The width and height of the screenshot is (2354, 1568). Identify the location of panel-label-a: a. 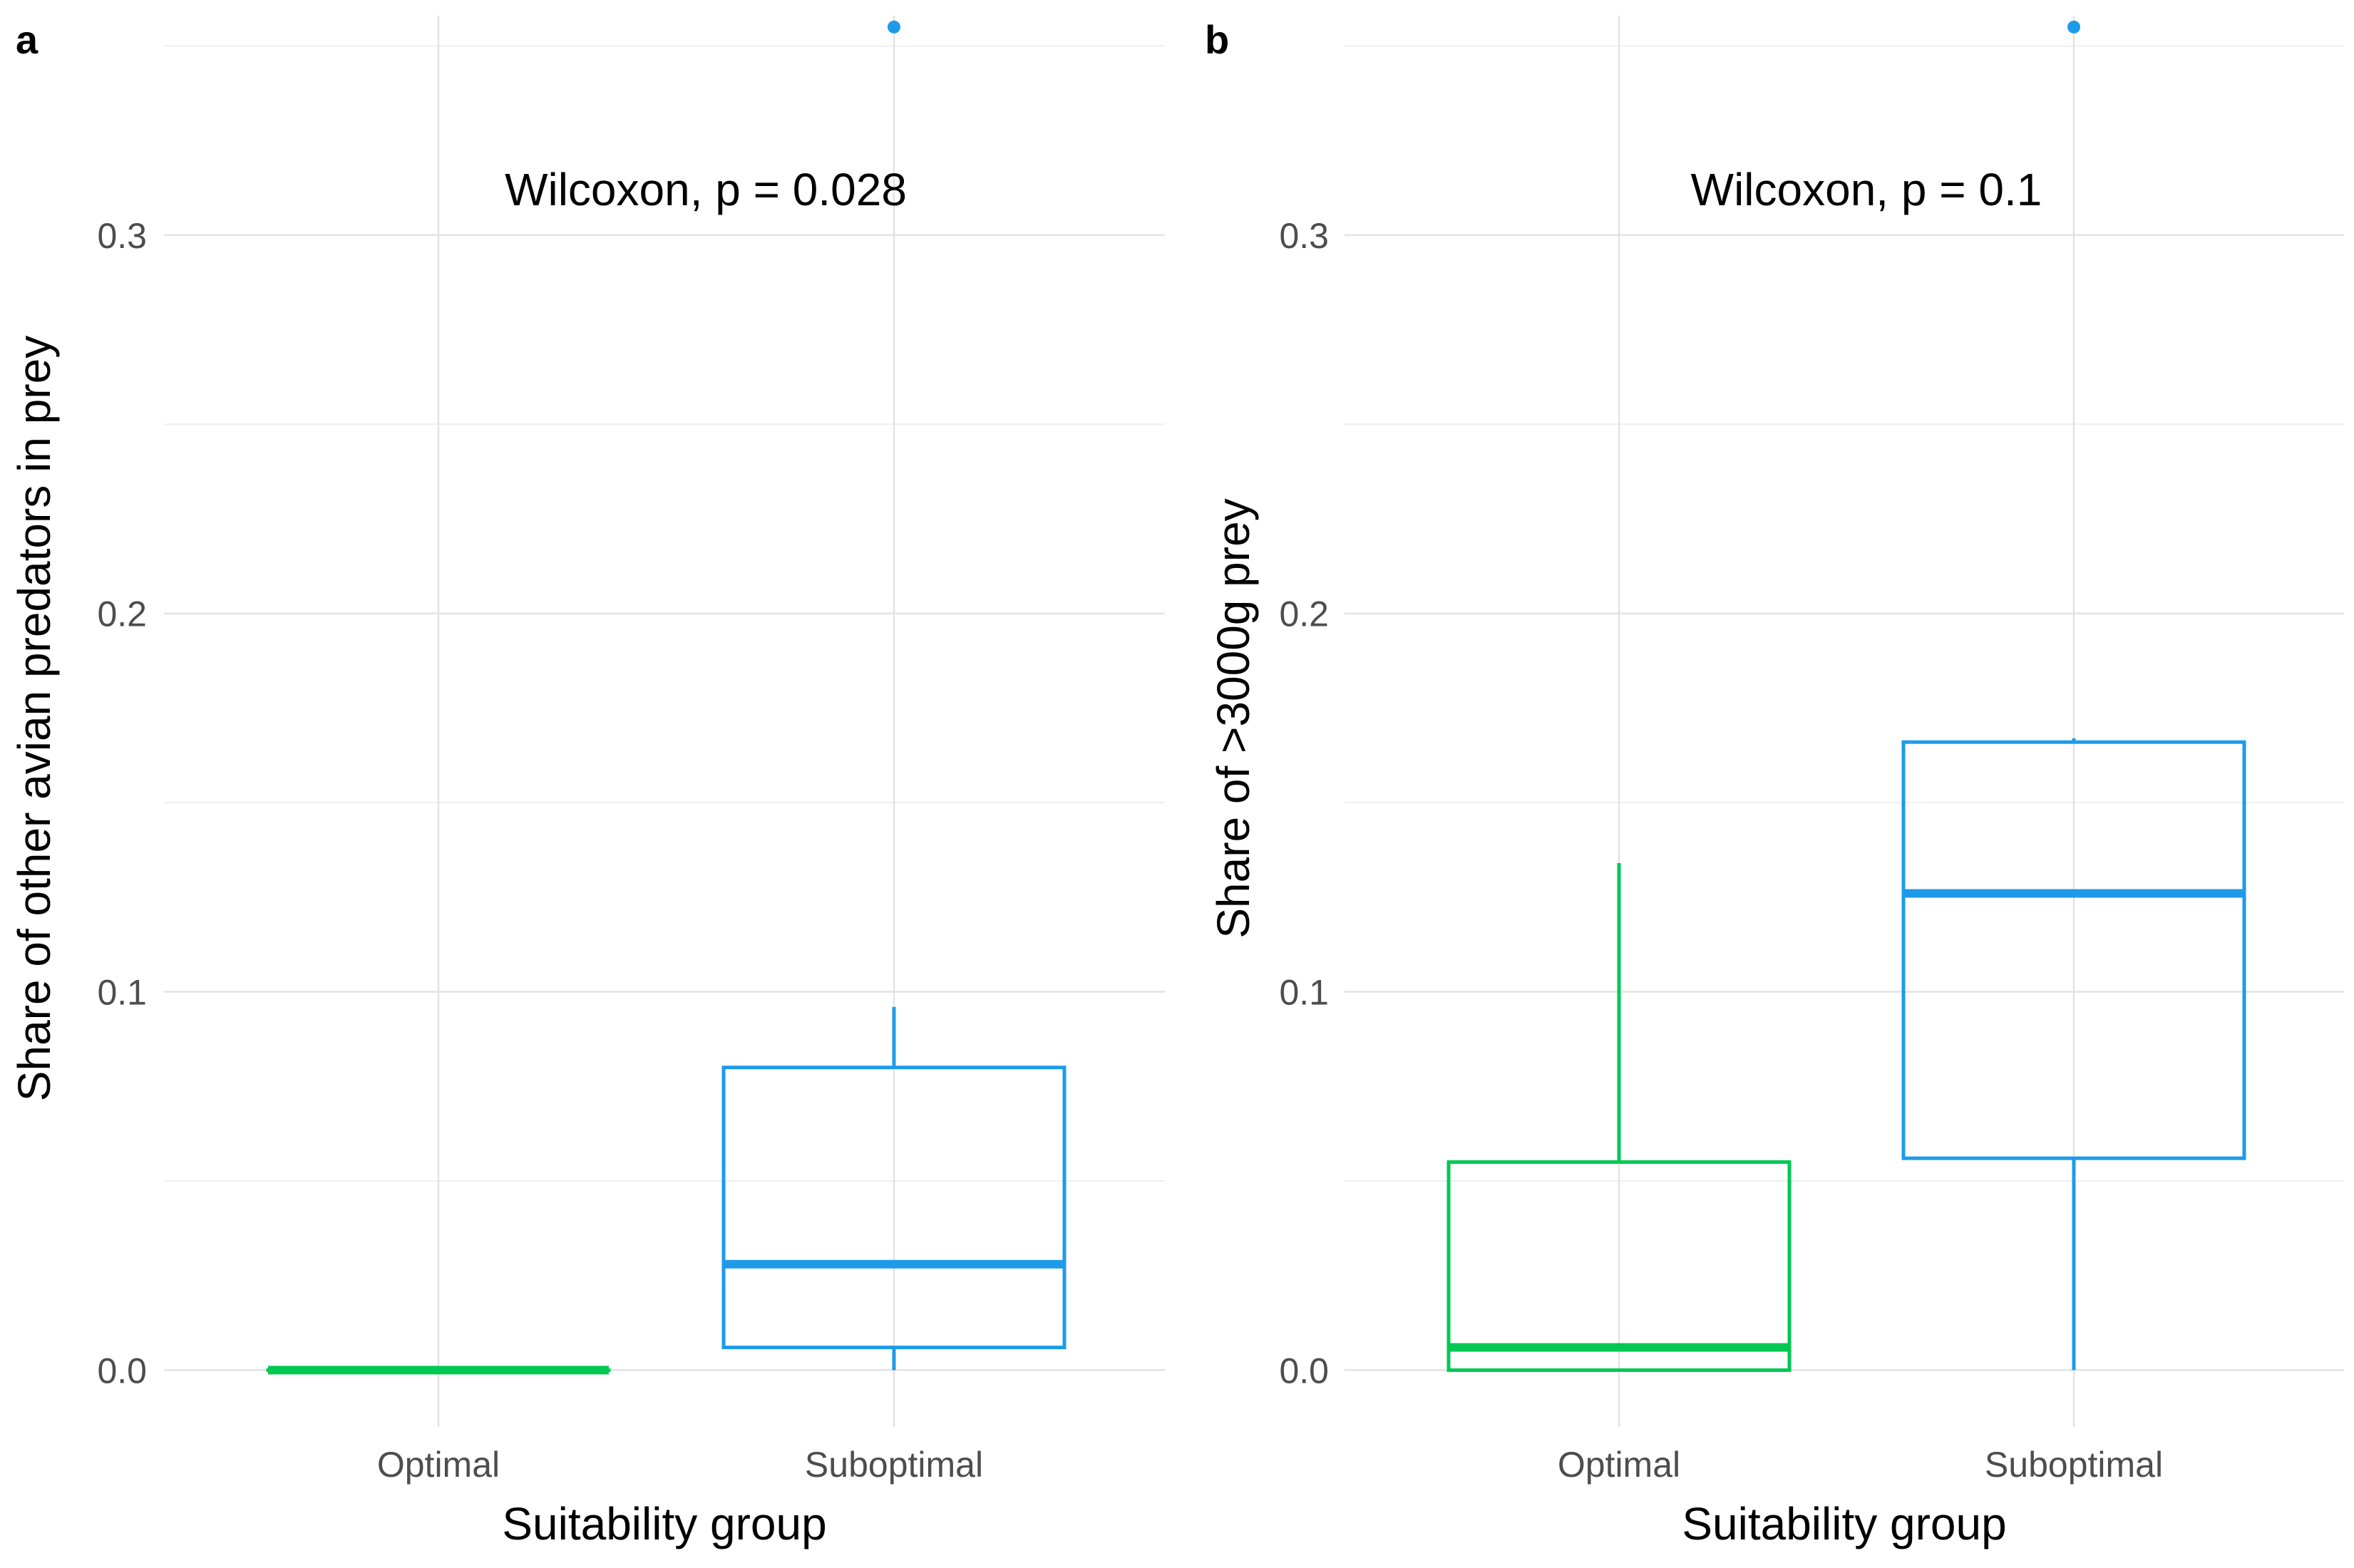
(27, 40).